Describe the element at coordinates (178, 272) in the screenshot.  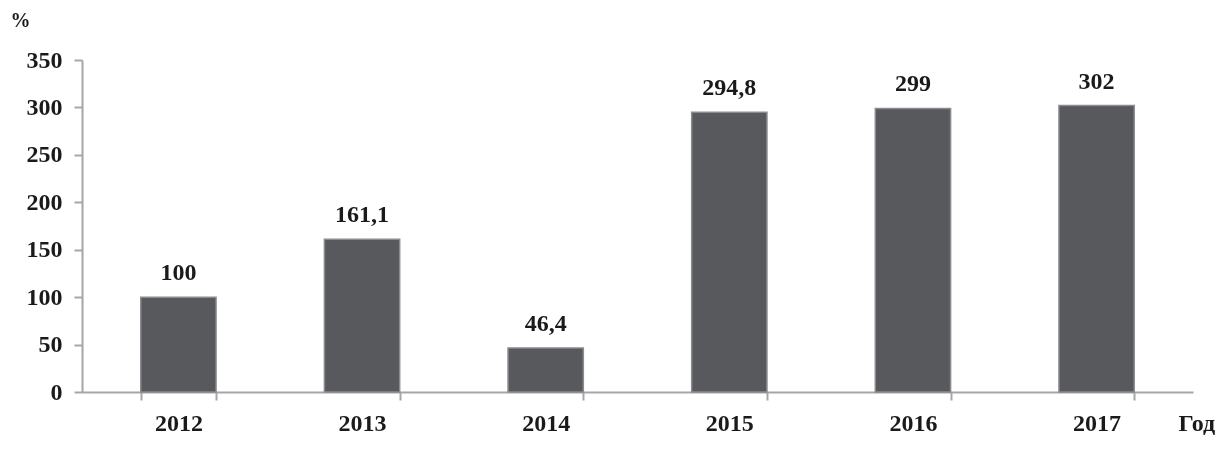
I see `data-label: 100` at that location.